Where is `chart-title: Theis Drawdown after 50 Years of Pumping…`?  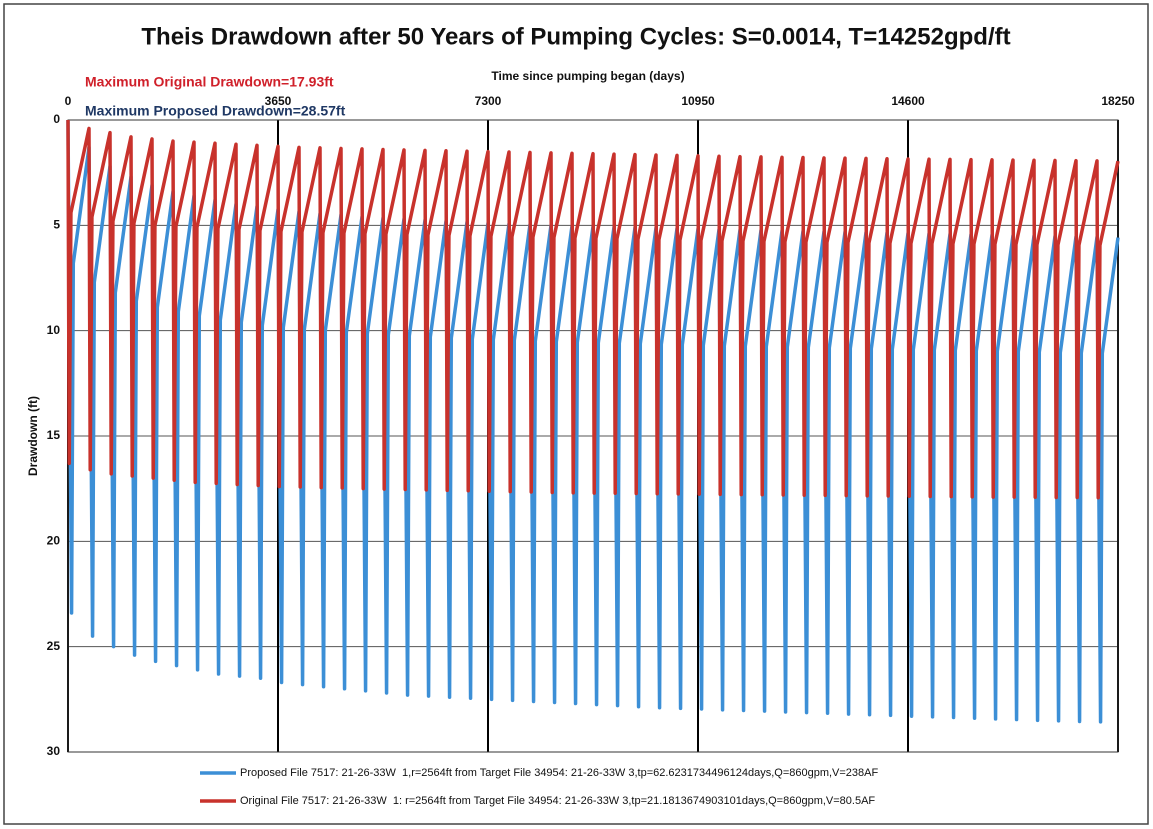
chart-title: Theis Drawdown after 50 Years of Pumping… is located at coordinates (575, 36).